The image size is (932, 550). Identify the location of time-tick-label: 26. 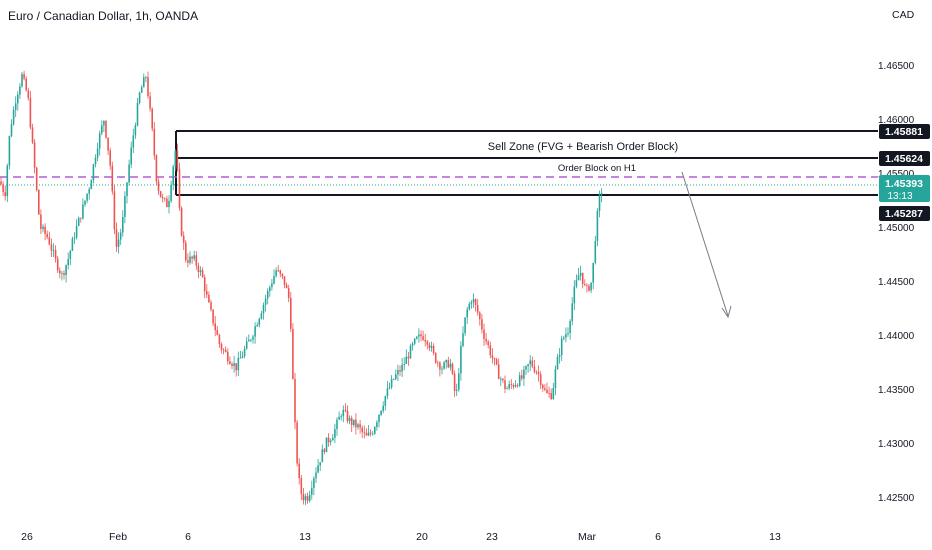
(27, 537).